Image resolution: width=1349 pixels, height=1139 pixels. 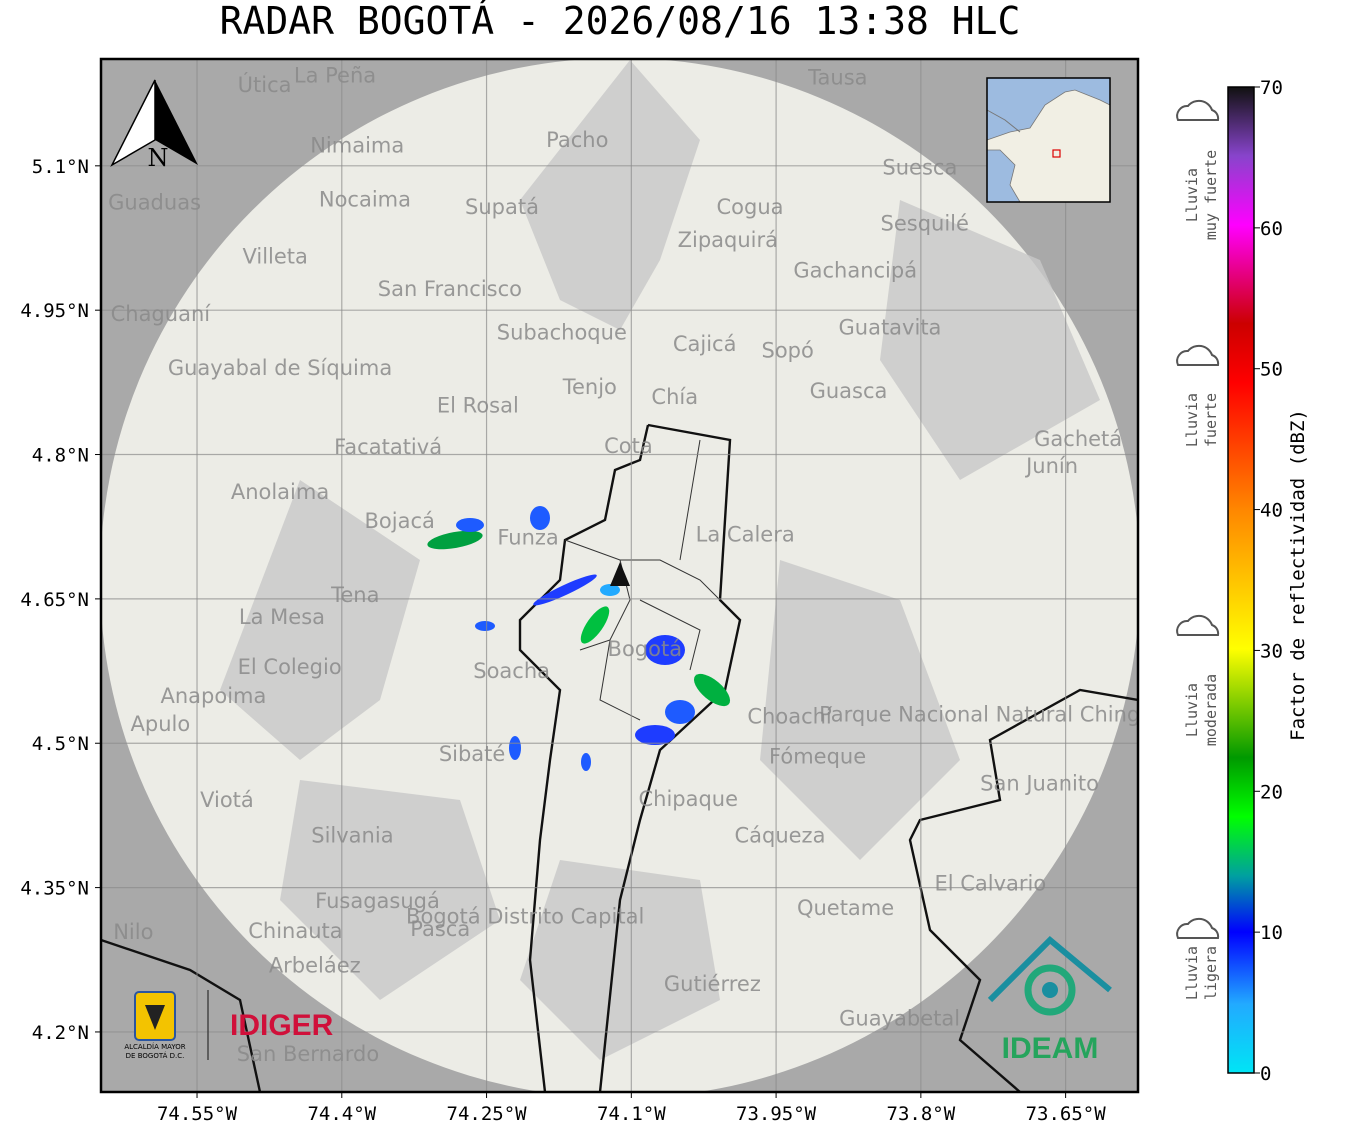 I want to click on logo-text: ALCALDÍA MAYOR, so click(x=154, y=1046).